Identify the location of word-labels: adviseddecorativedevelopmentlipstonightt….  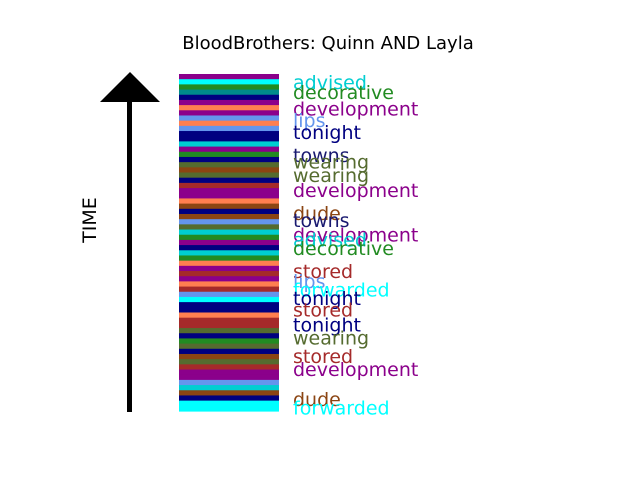
(355, 245).